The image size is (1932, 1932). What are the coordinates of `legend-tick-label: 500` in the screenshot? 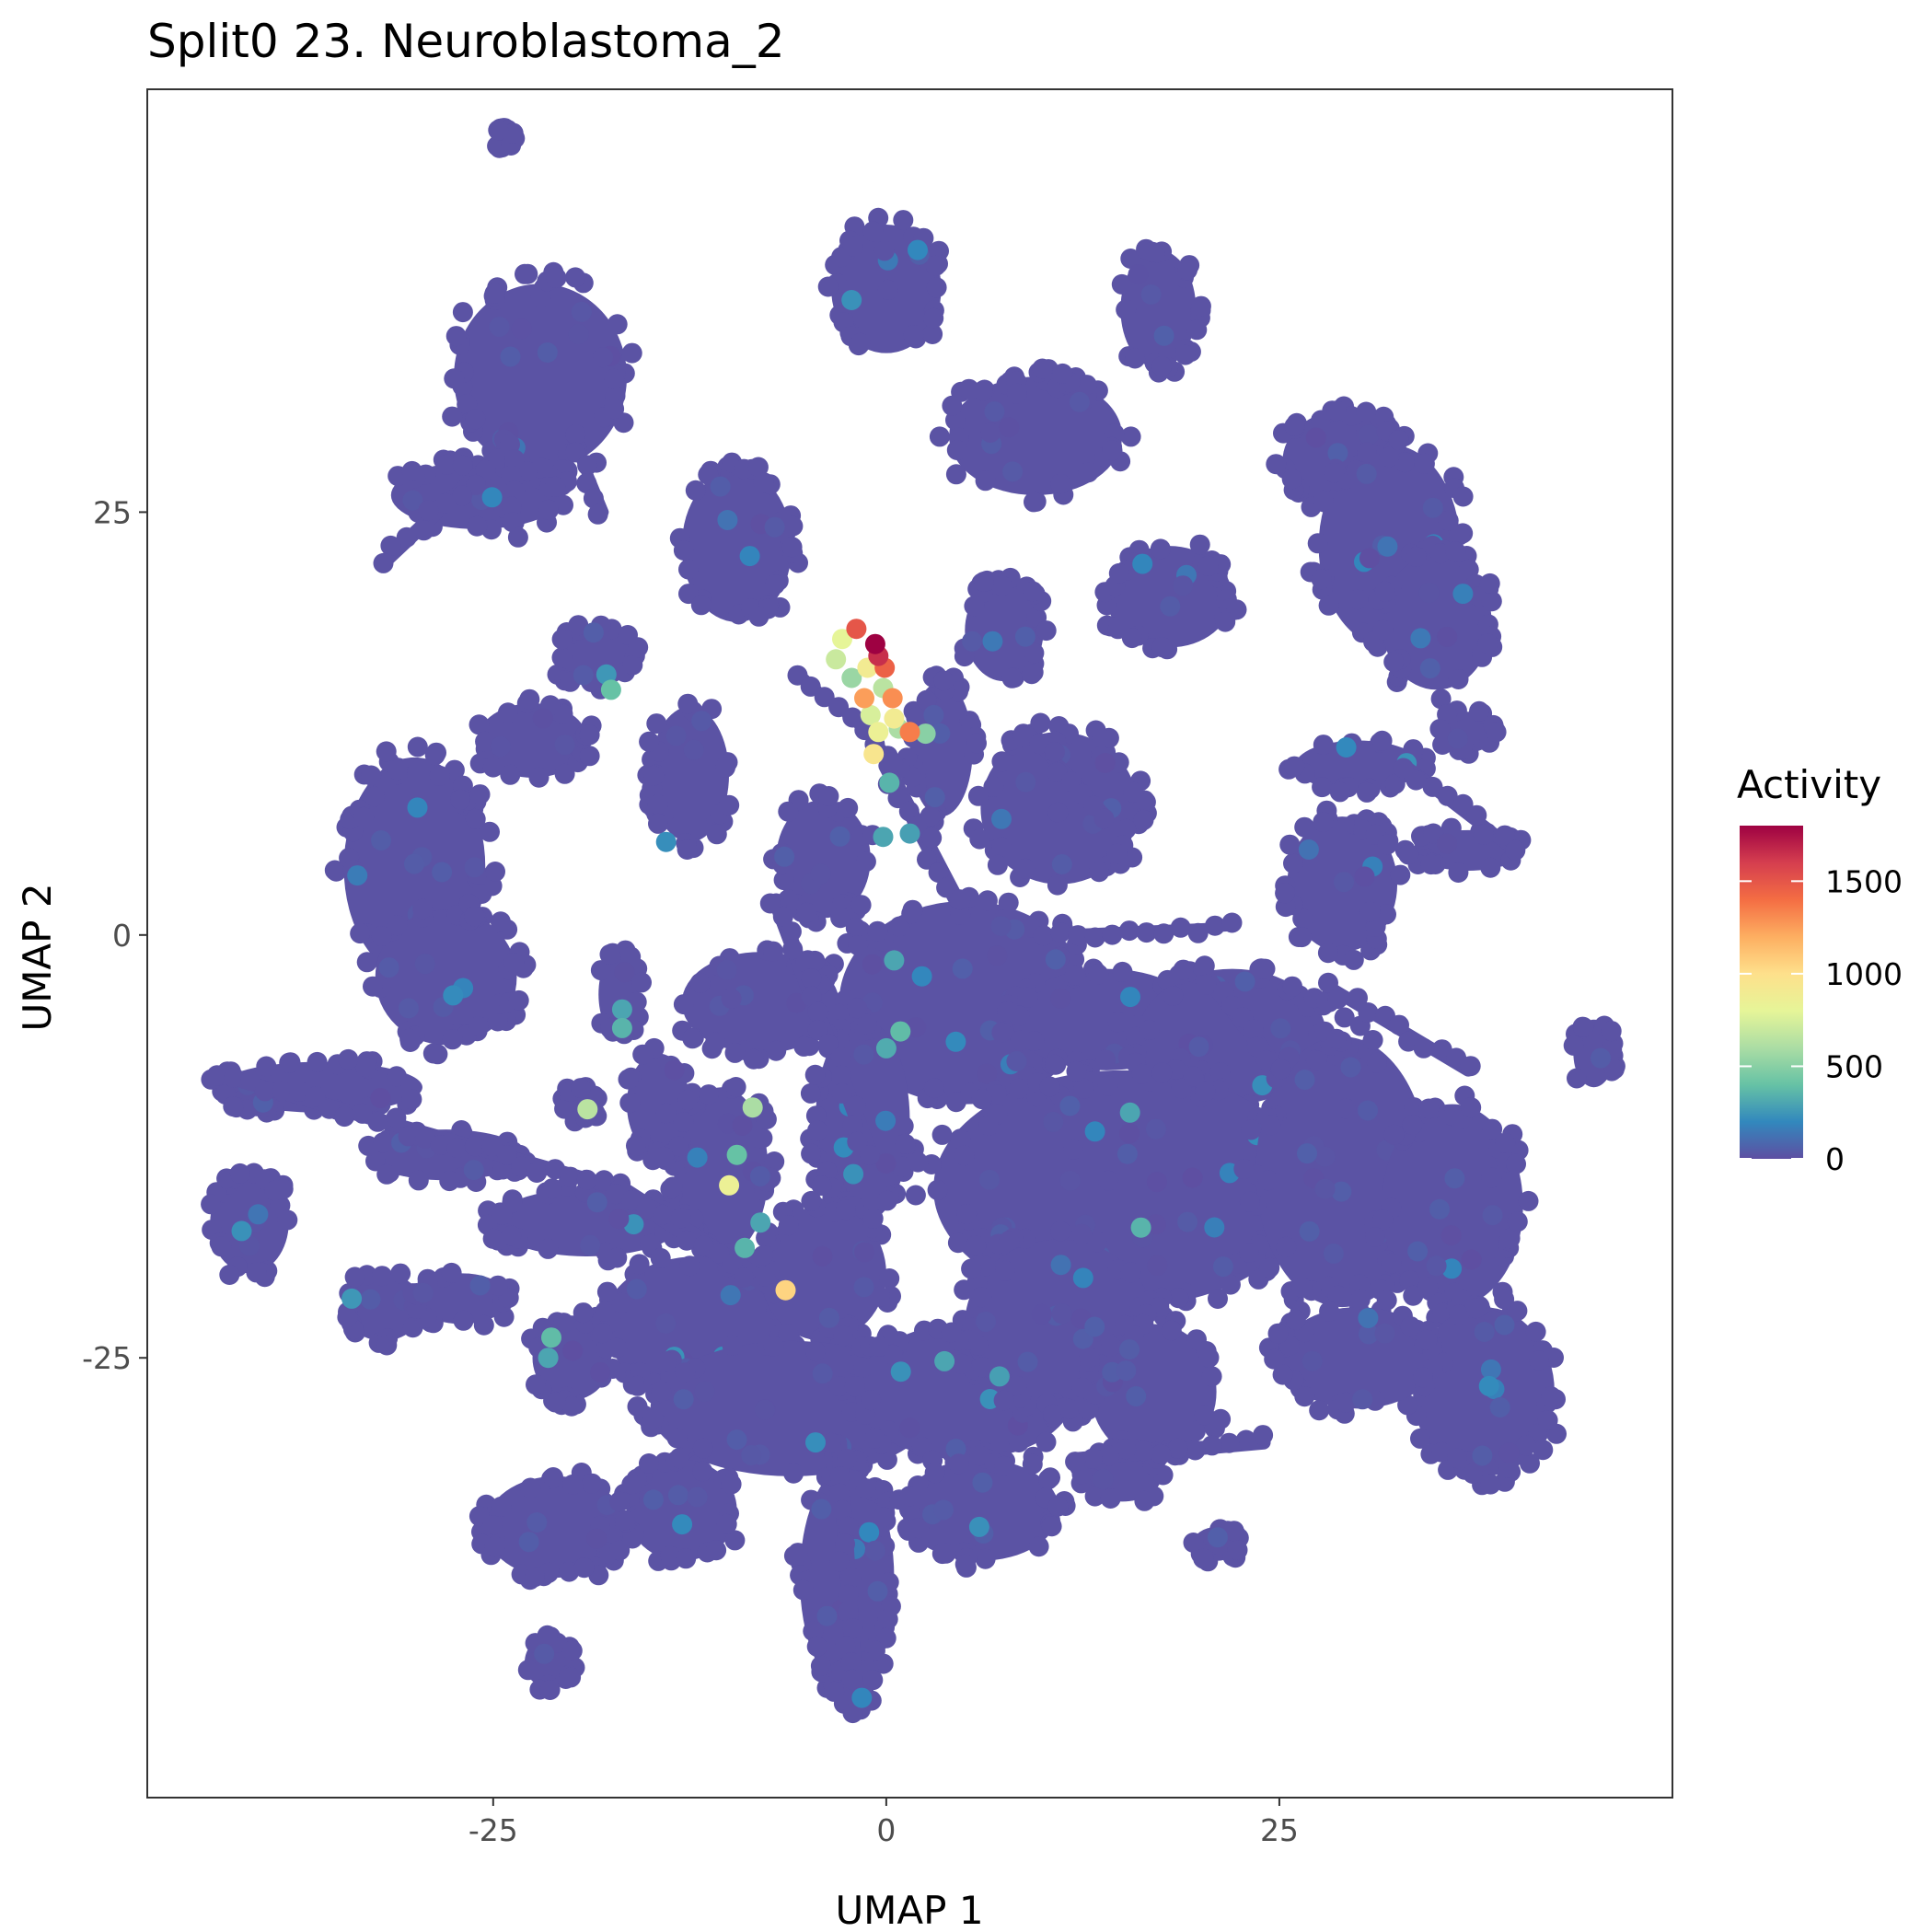 It's located at (1854, 1066).